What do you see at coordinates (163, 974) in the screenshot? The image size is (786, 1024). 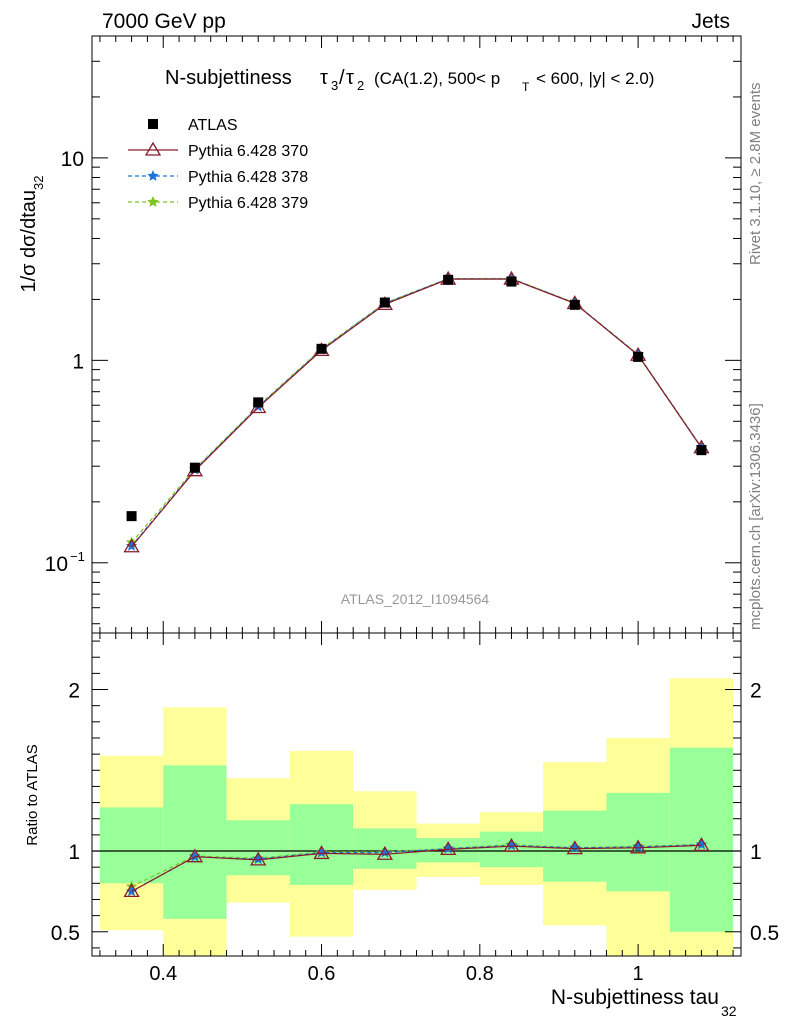 I see `ratio-x-tick-label: 0.4` at bounding box center [163, 974].